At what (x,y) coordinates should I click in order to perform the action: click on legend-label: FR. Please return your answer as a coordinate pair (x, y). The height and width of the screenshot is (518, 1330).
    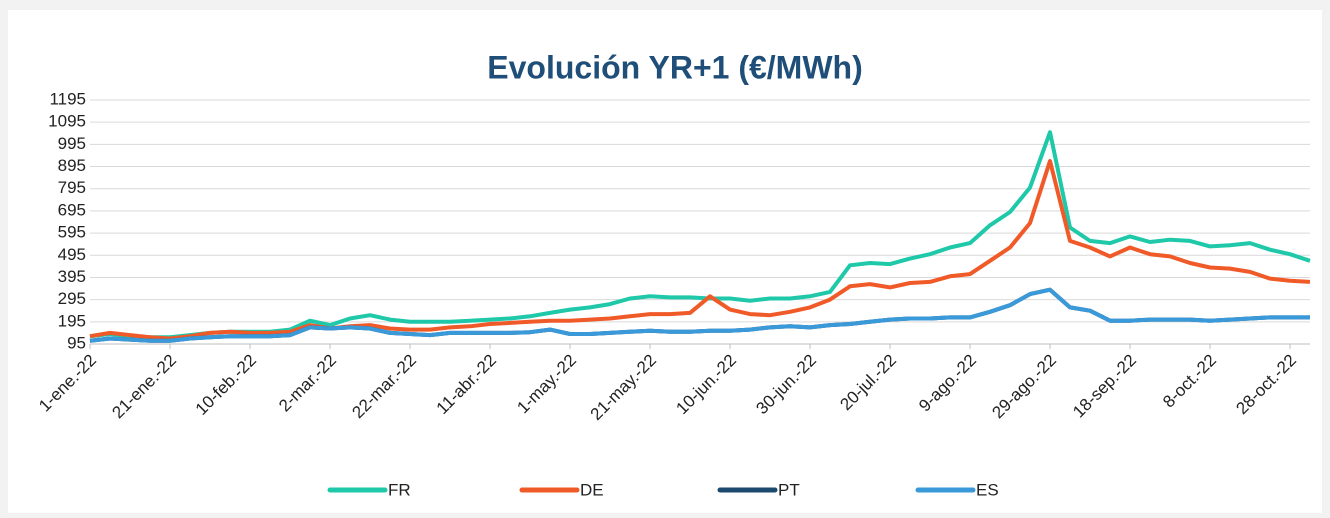
    Looking at the image, I should click on (399, 489).